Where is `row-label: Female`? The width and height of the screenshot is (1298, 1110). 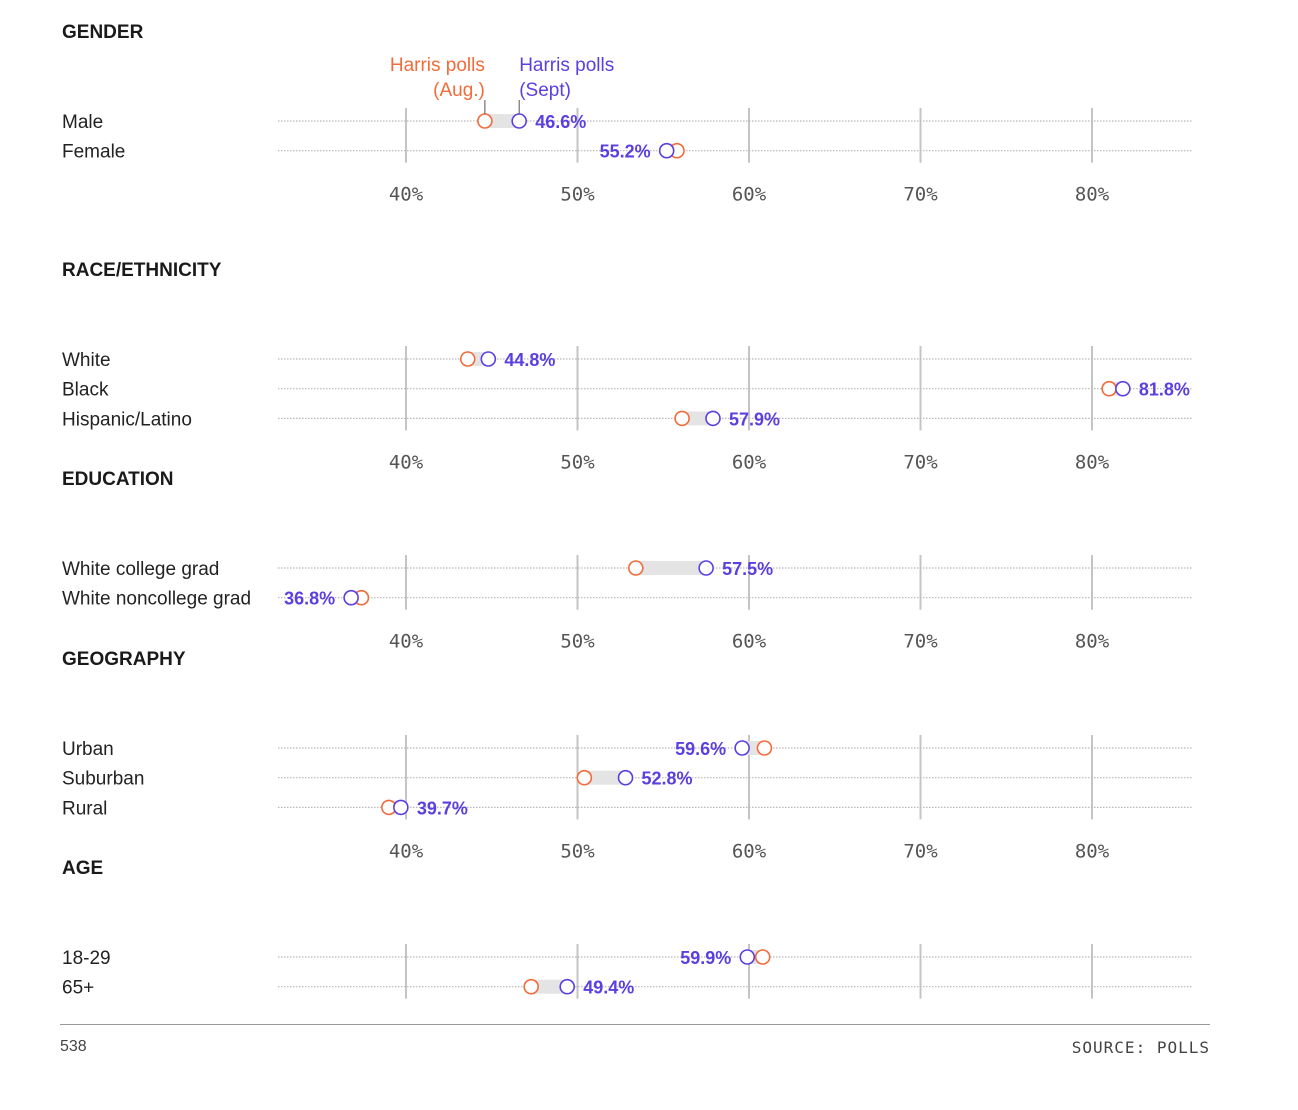 row-label: Female is located at coordinates (93, 152).